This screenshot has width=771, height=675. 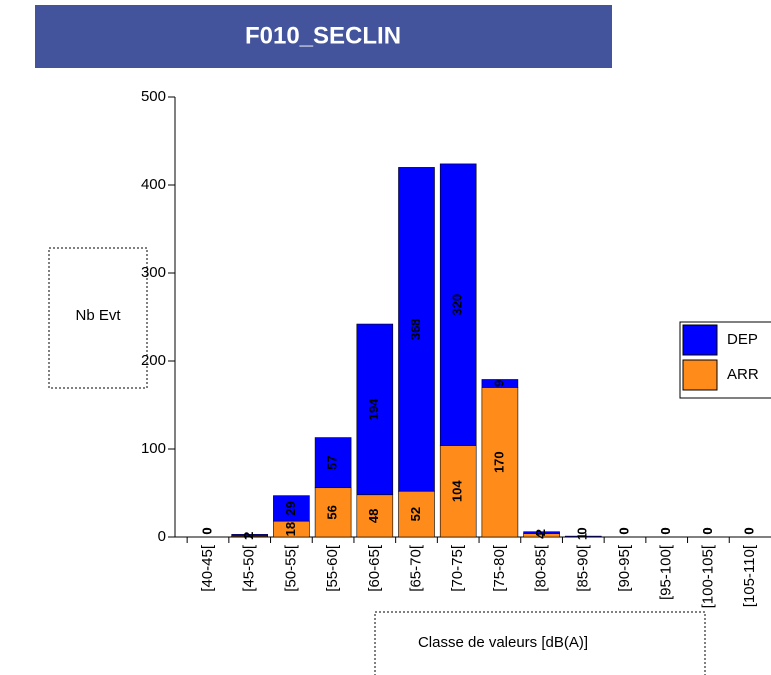 I want to click on data-label: 9, so click(x=498, y=383).